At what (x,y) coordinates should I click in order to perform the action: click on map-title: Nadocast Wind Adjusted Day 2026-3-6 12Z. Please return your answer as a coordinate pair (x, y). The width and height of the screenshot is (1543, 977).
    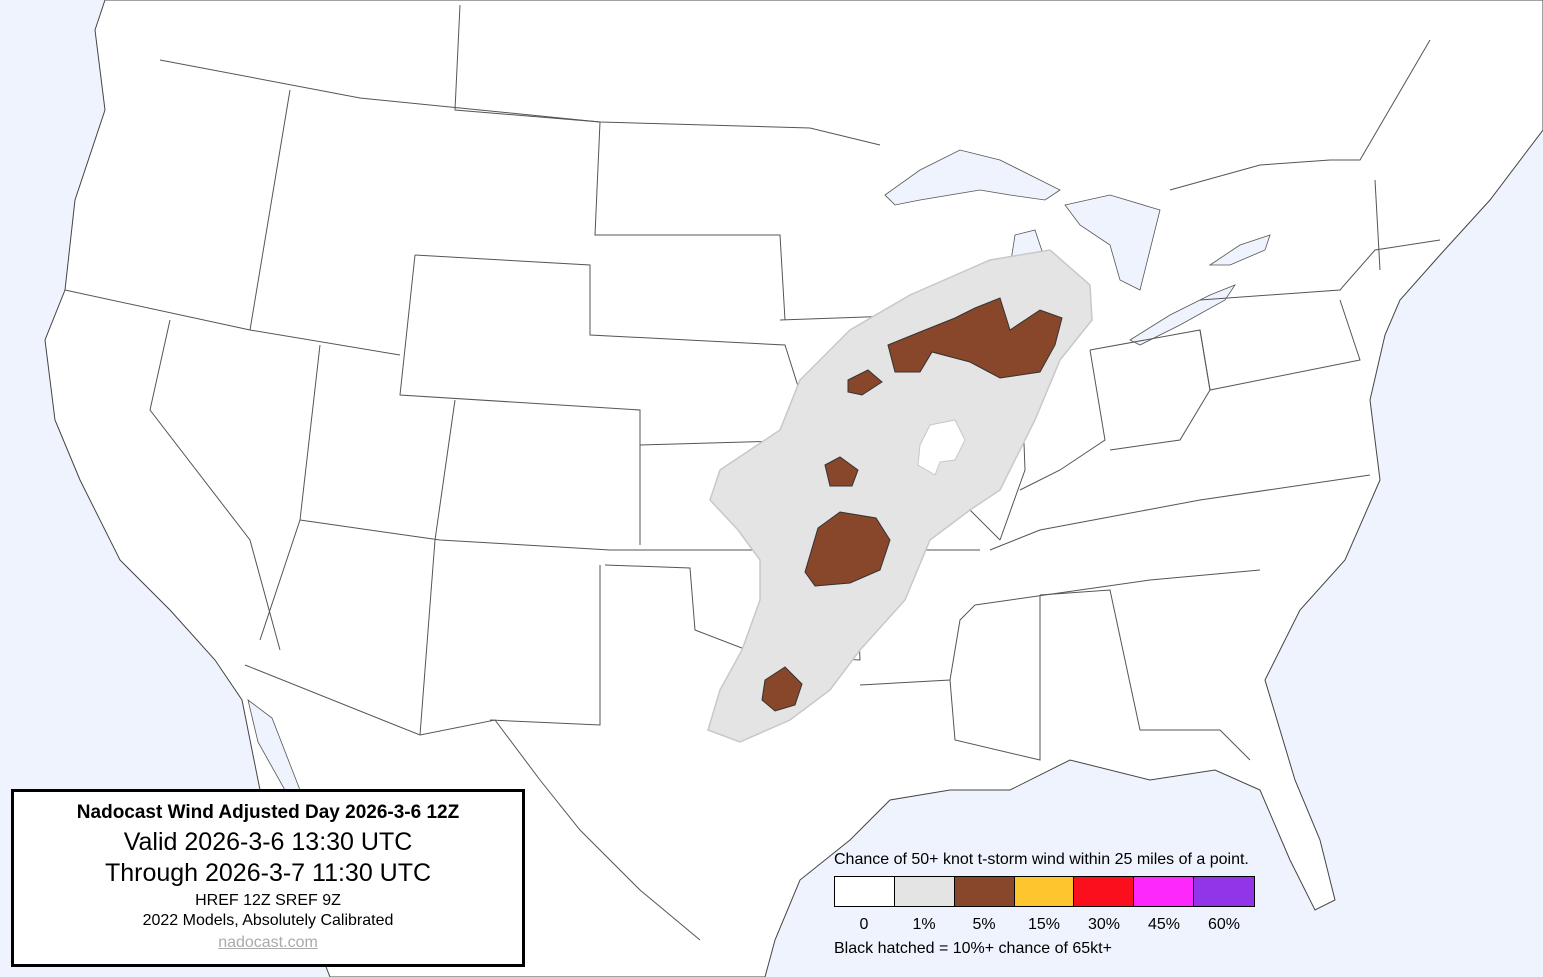
    Looking at the image, I should click on (268, 812).